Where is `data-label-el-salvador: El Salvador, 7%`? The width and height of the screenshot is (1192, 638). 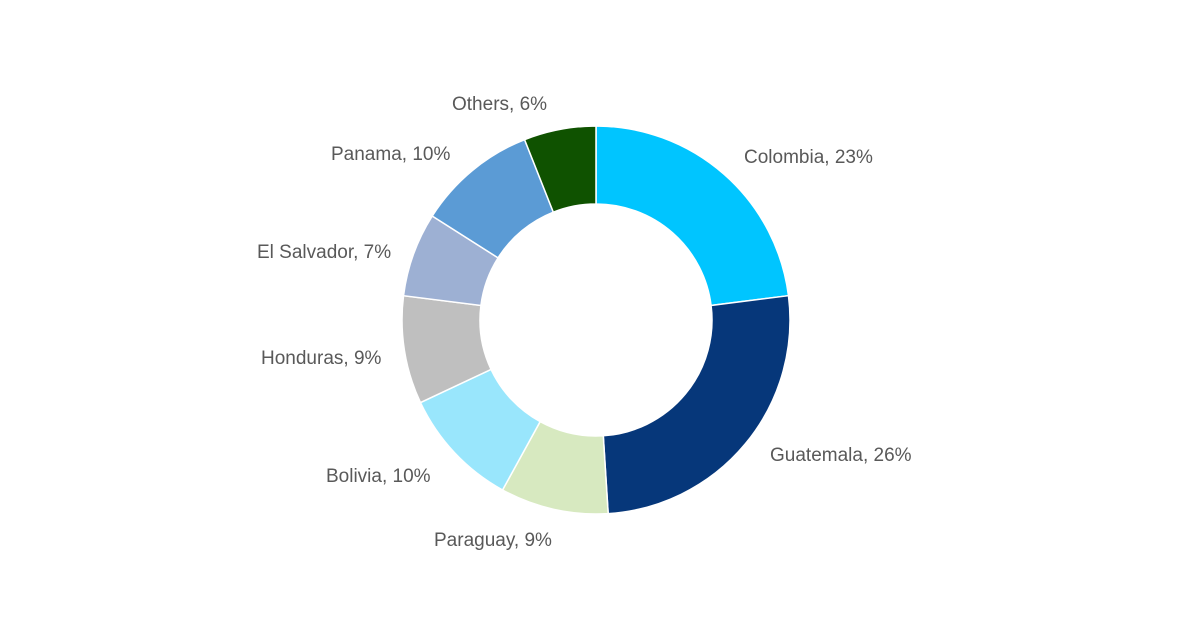
data-label-el-salvador: El Salvador, 7% is located at coordinates (324, 252).